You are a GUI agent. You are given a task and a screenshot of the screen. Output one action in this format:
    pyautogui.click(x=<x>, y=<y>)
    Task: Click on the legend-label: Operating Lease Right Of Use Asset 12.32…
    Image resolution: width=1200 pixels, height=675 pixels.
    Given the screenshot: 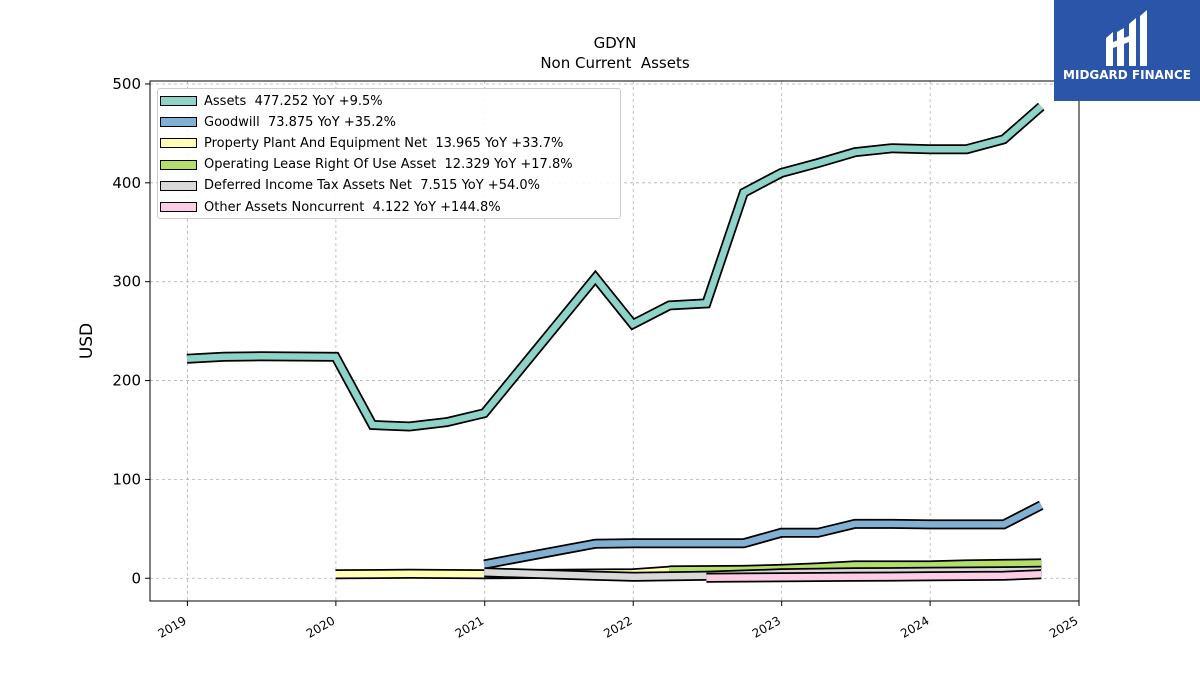 What is the action you would take?
    pyautogui.click(x=388, y=165)
    